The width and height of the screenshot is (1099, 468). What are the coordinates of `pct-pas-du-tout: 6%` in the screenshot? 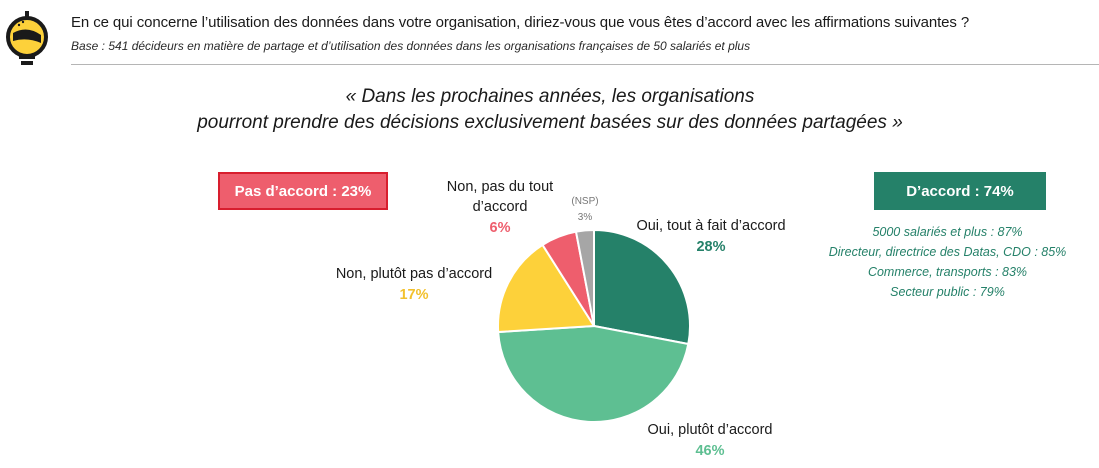 It's located at (500, 228).